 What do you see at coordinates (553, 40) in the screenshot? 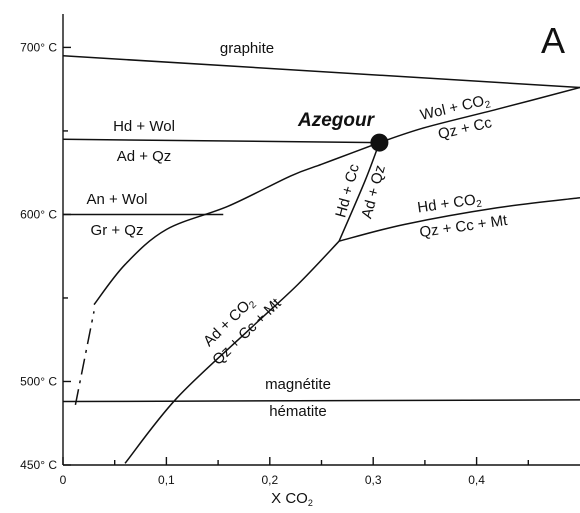
I see `panel-label: A` at bounding box center [553, 40].